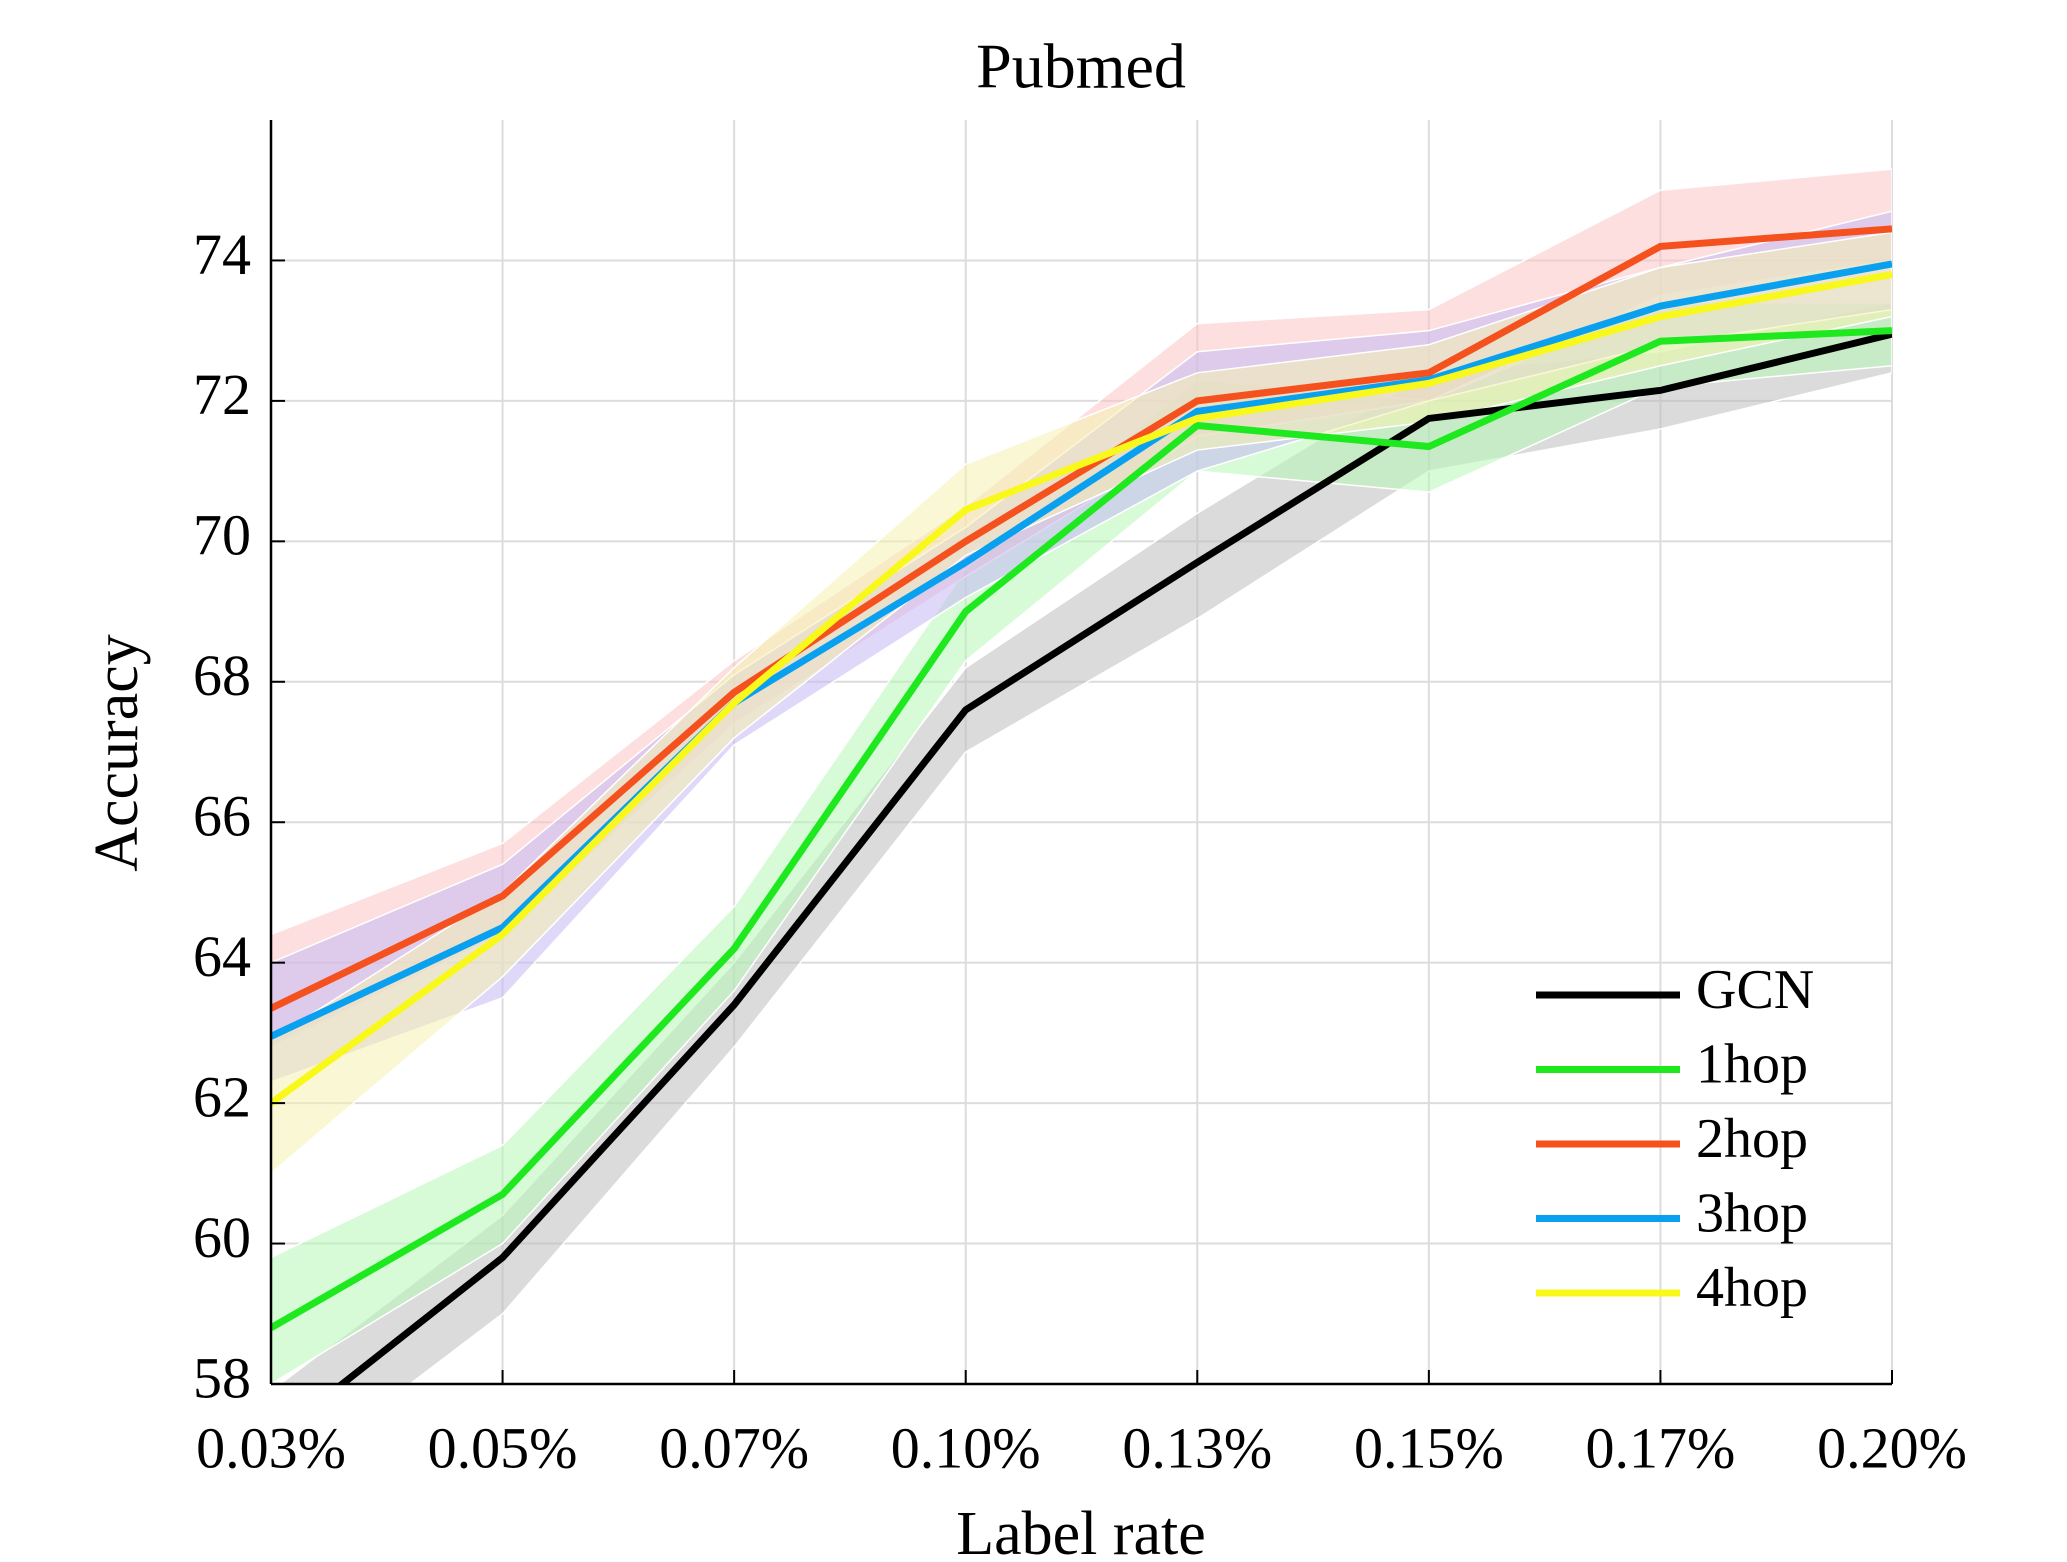  What do you see at coordinates (1429, 1447) in the screenshot?
I see `x-tick-label: 0.15%` at bounding box center [1429, 1447].